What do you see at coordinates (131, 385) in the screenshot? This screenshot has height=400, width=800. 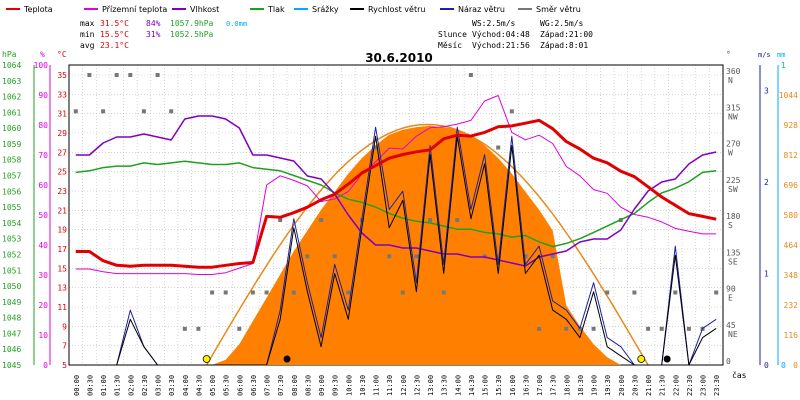 I see `x-tick-label: 02:00` at bounding box center [131, 385].